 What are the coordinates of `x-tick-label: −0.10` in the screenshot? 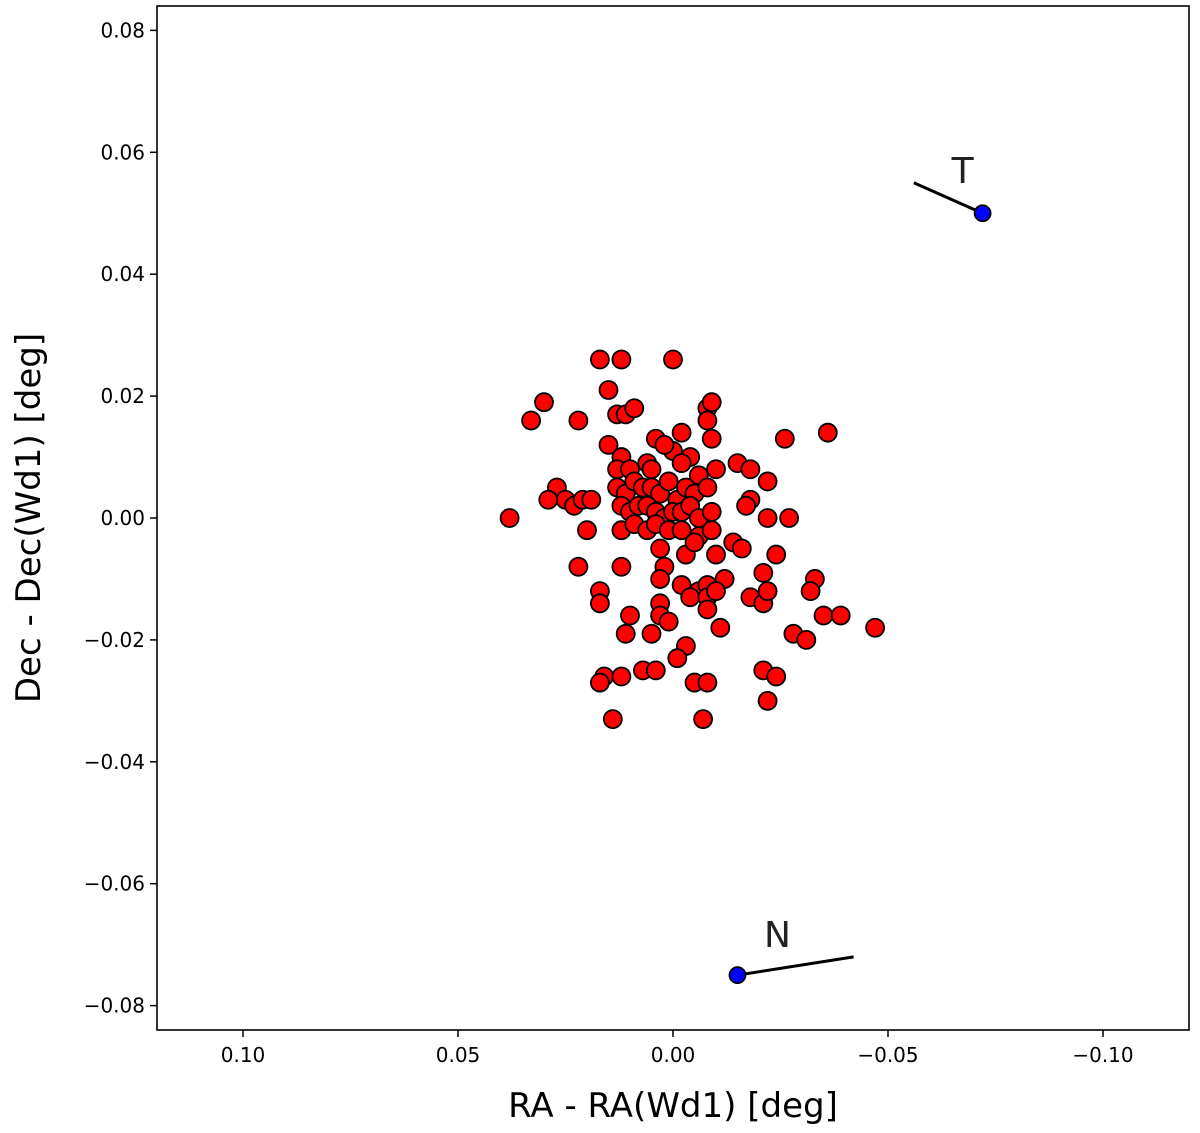 It's located at (1102, 1055).